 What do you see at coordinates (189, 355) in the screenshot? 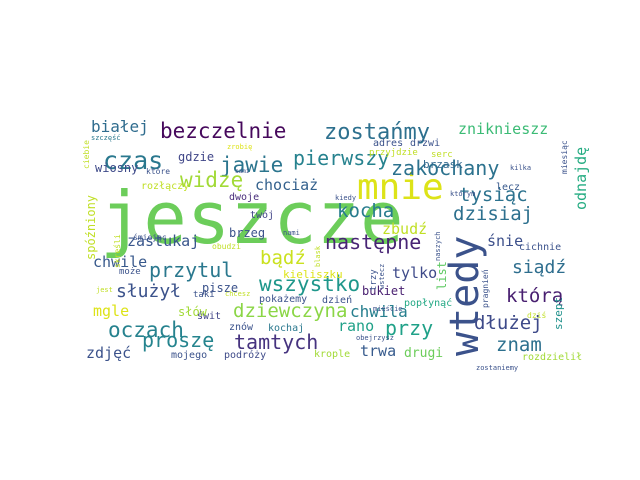
I see `word-mojego: mojego` at bounding box center [189, 355].